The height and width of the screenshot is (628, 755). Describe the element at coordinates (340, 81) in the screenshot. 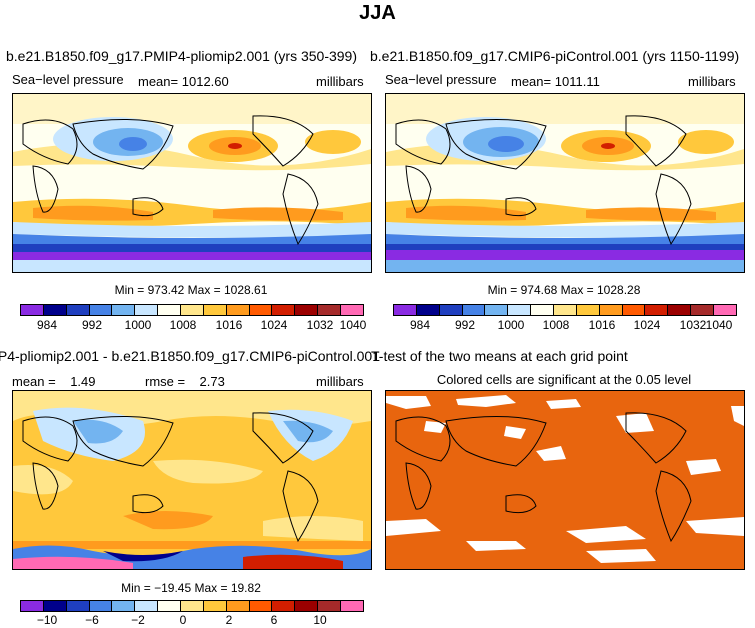

I see `panel1-units: millibars` at that location.